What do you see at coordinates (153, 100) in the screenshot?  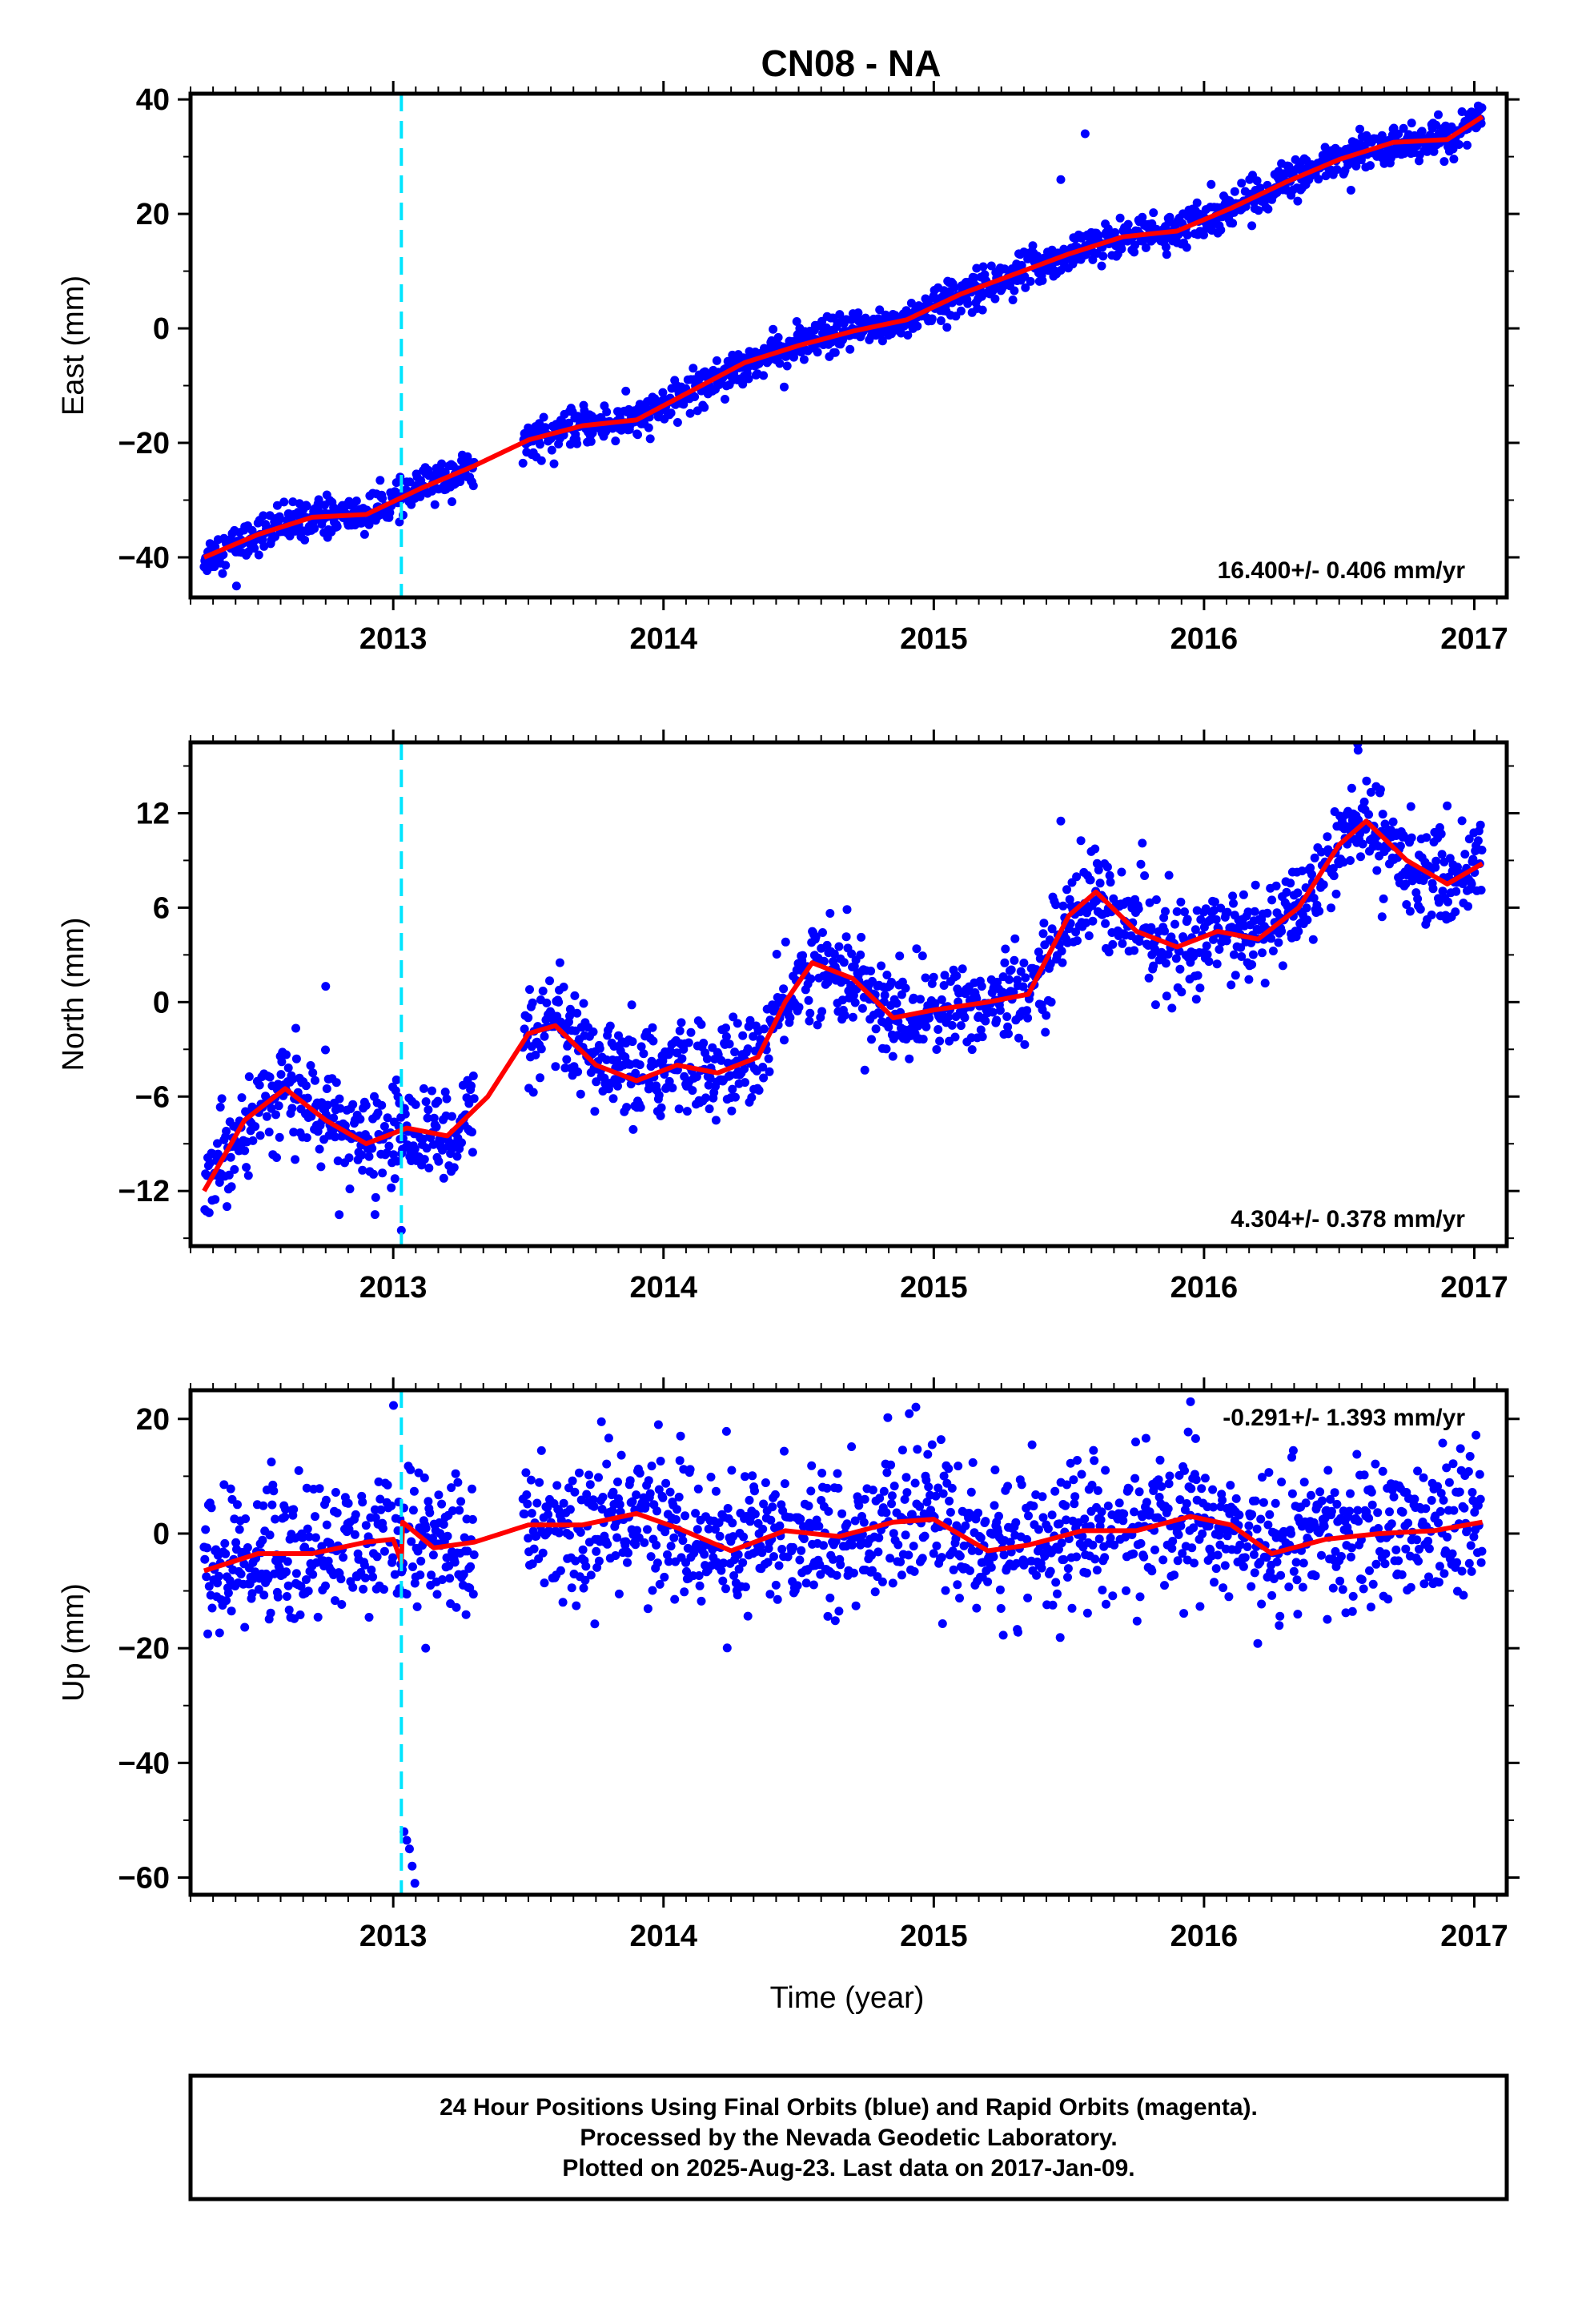 I see `y-tick-label: 40` at bounding box center [153, 100].